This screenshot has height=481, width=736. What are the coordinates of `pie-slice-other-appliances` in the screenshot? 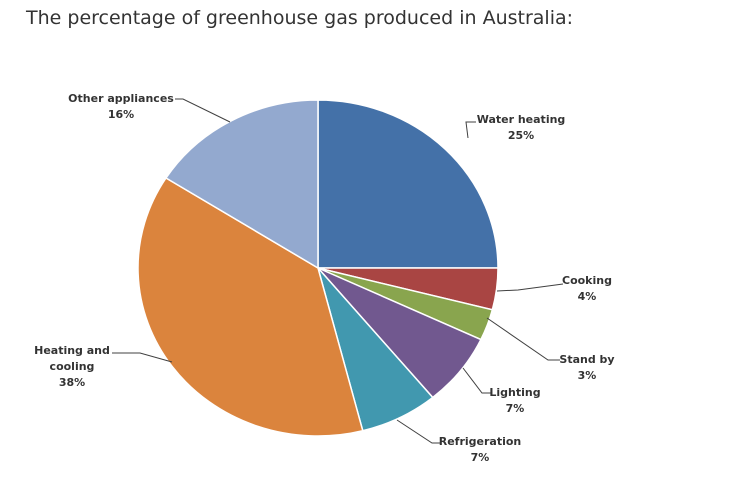 It's located at (241, 184).